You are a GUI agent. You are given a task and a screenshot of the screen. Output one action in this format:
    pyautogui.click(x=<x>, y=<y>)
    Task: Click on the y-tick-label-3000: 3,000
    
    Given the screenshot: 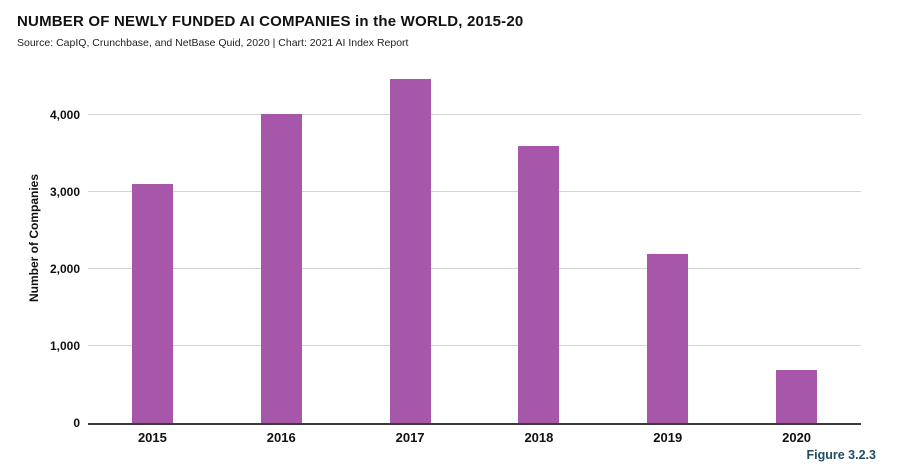 What is the action you would take?
    pyautogui.click(x=64, y=192)
    